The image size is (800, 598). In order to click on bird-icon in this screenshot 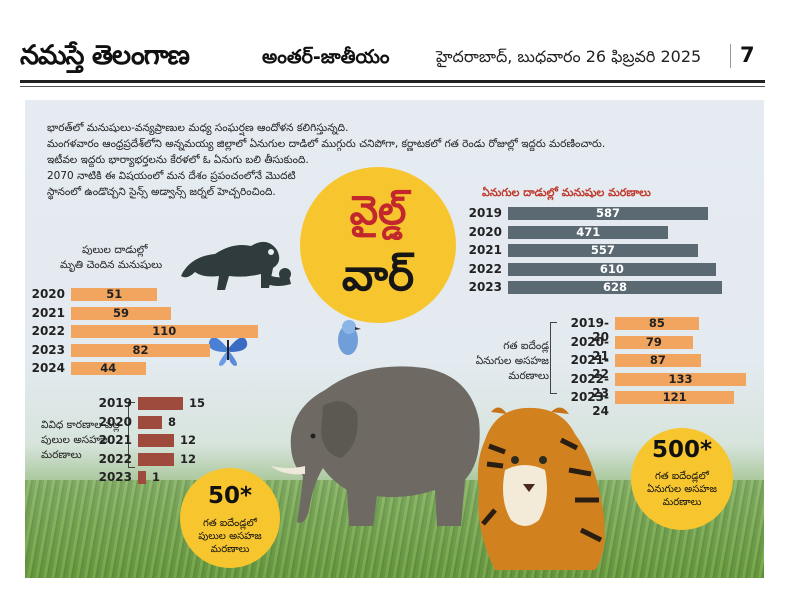, I will do `click(349, 337)`.